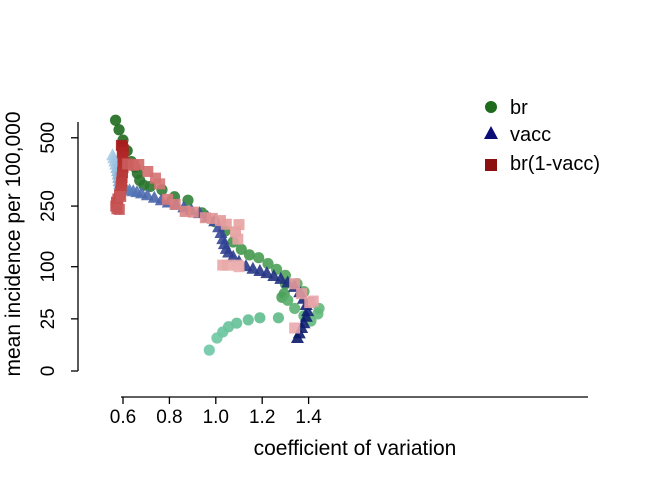 The width and height of the screenshot is (672, 480). What do you see at coordinates (262, 417) in the screenshot?
I see `x-tick-label: 1.2` at bounding box center [262, 417].